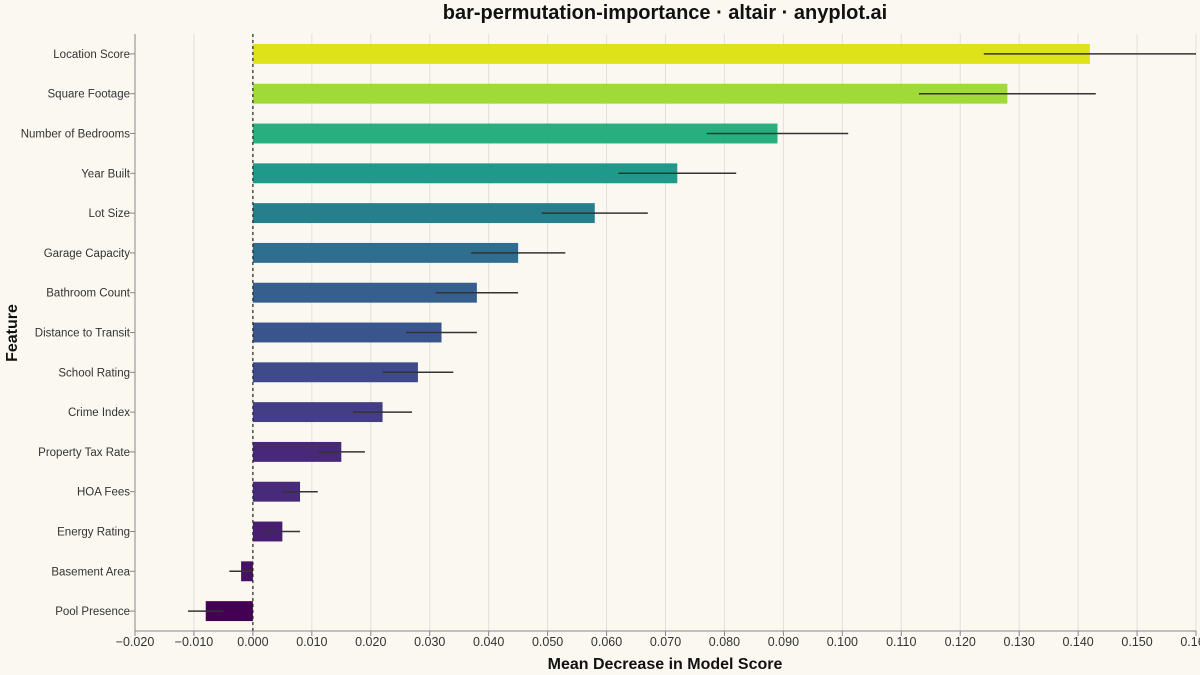 This screenshot has width=1200, height=675. What do you see at coordinates (311, 642) in the screenshot?
I see `x-tick-label: 0.010` at bounding box center [311, 642].